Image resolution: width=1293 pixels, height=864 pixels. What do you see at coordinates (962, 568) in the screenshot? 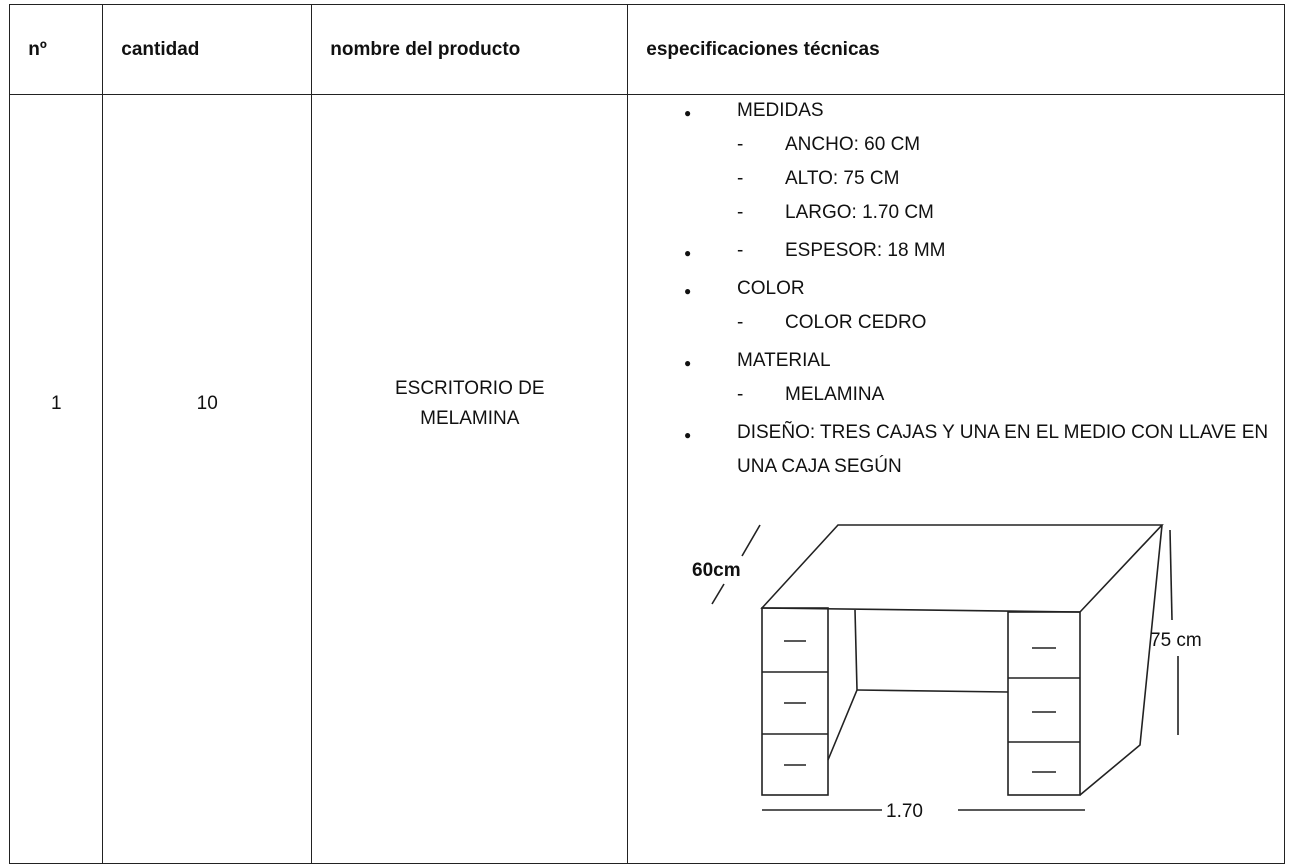
I see `desk-top` at bounding box center [962, 568].